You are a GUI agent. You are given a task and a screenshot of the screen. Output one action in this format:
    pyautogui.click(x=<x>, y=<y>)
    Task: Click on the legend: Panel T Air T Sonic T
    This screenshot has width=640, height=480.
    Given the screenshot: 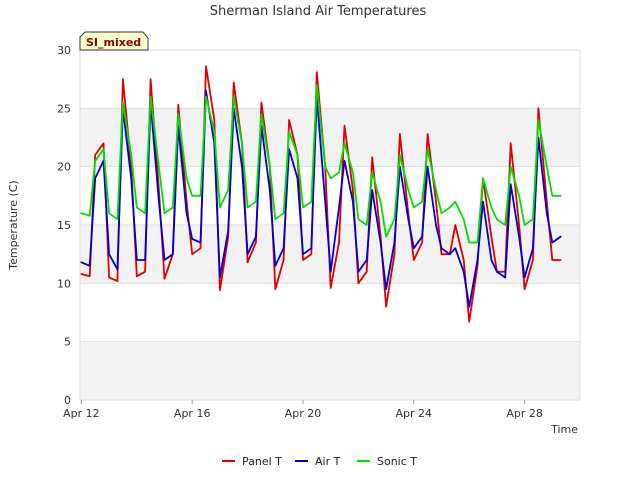 What is the action you would take?
    pyautogui.click(x=319, y=461)
    